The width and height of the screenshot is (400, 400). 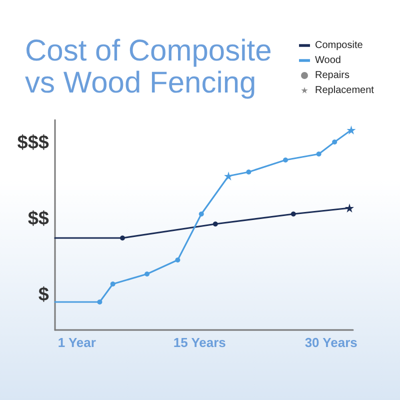 I want to click on text: Repairs, so click(x=332, y=75).